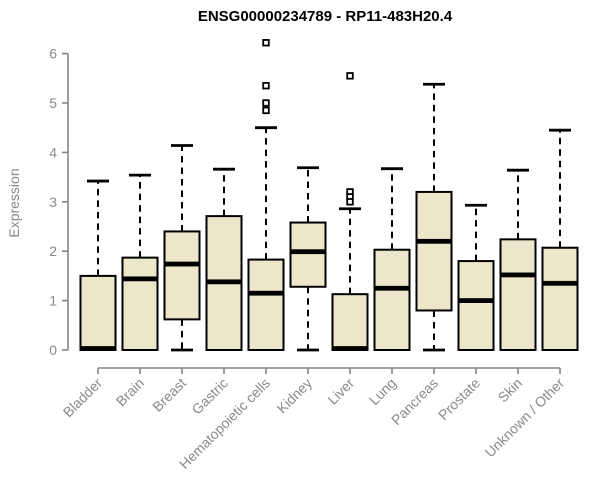 The width and height of the screenshot is (600, 500). I want to click on y-tick-label: 6, so click(53, 54).